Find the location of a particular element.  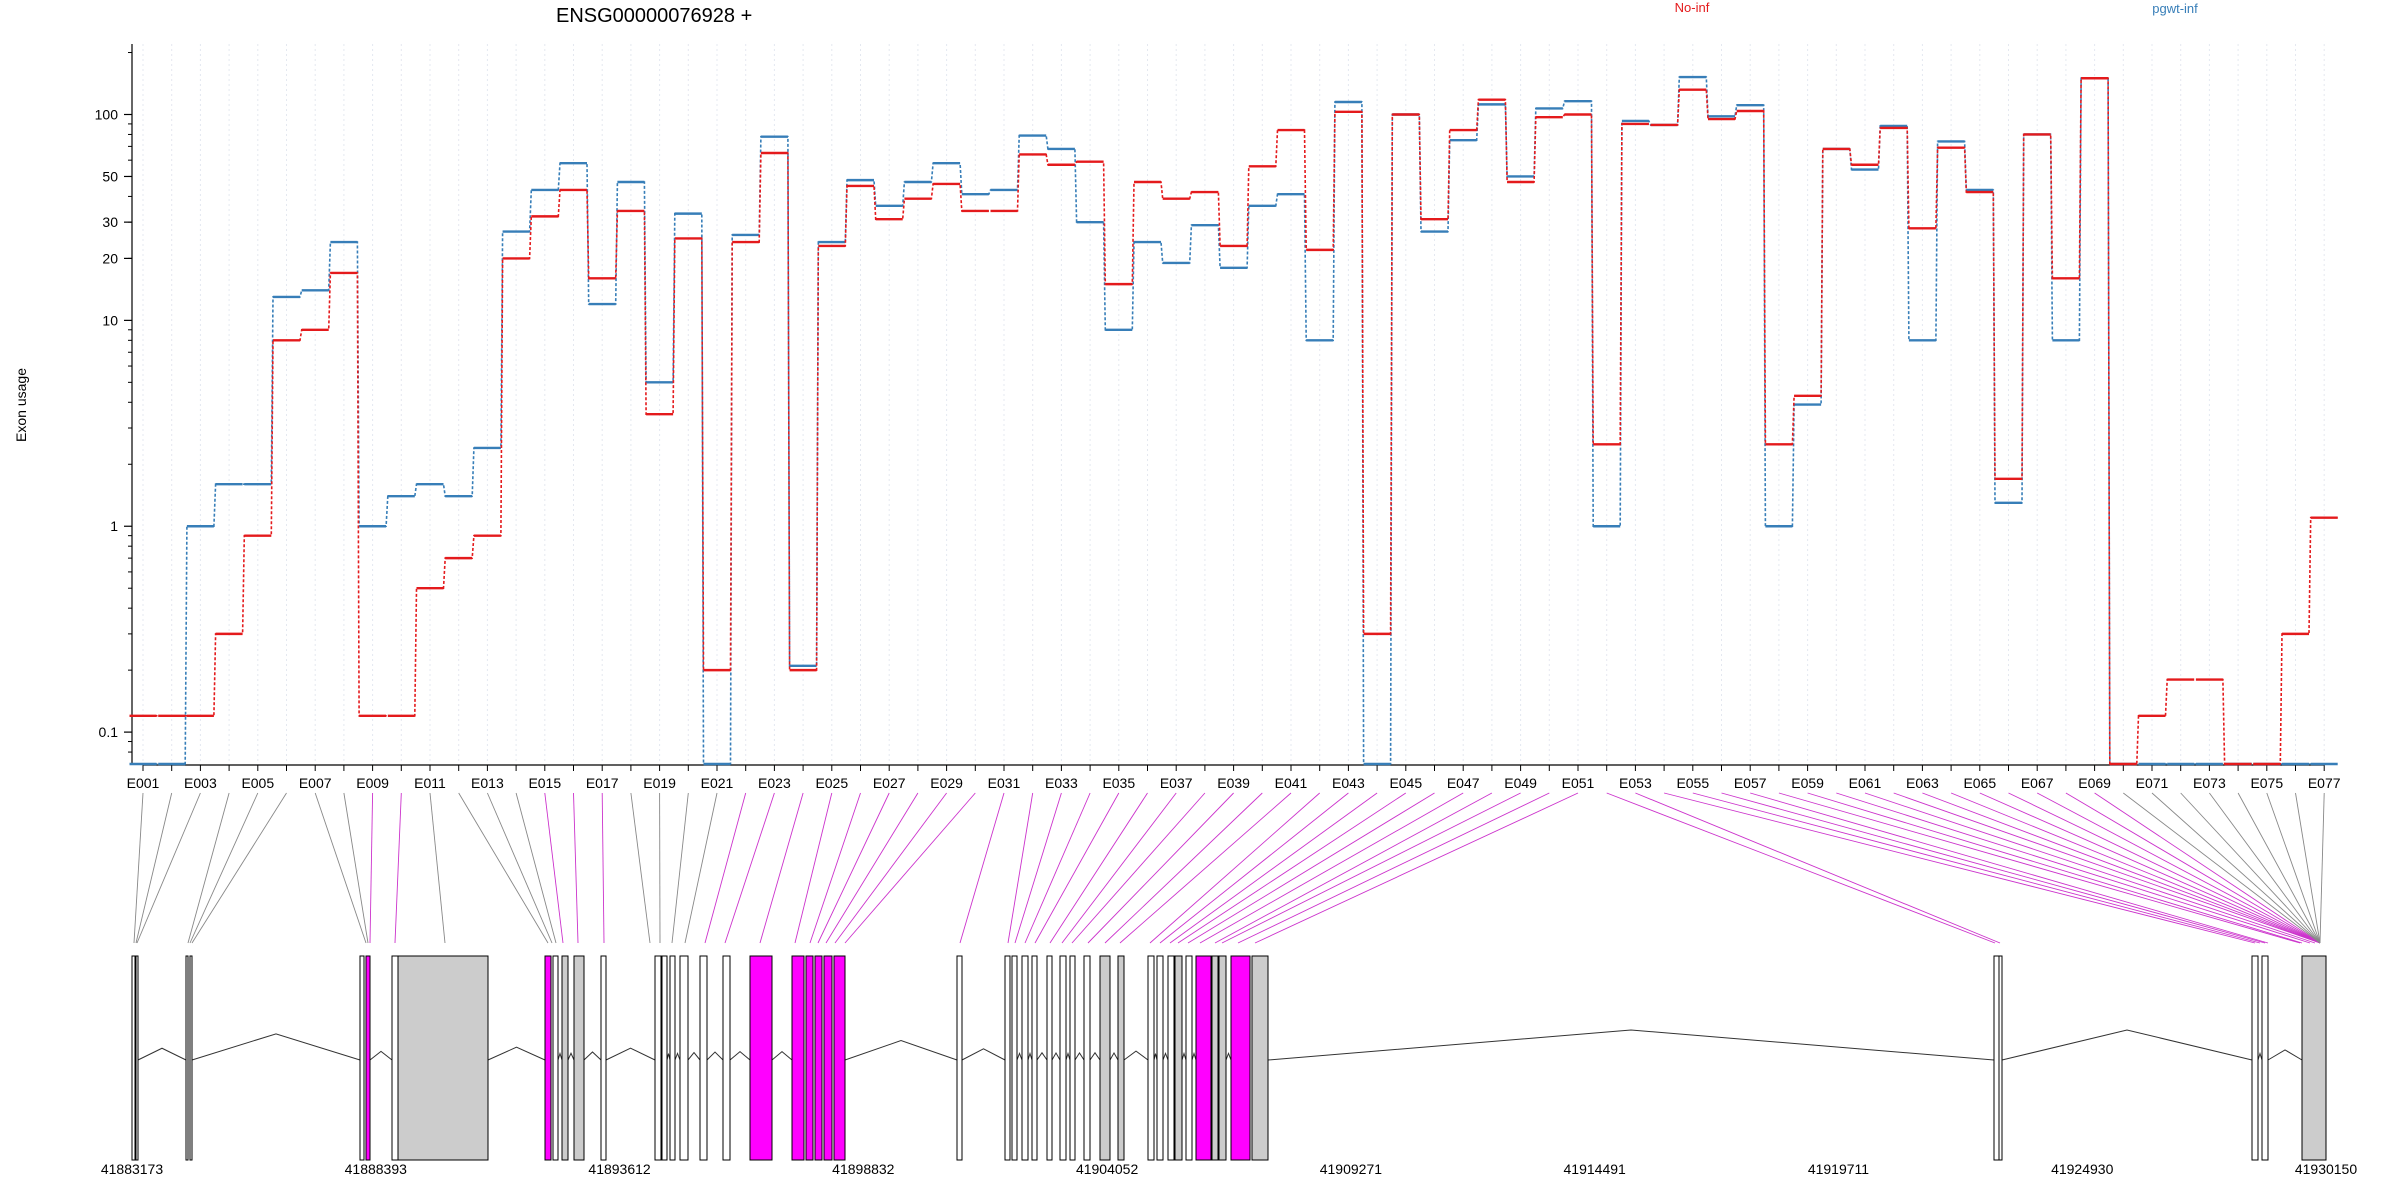

legend-label-no-inf: No-inf is located at coordinates (1692, 7).